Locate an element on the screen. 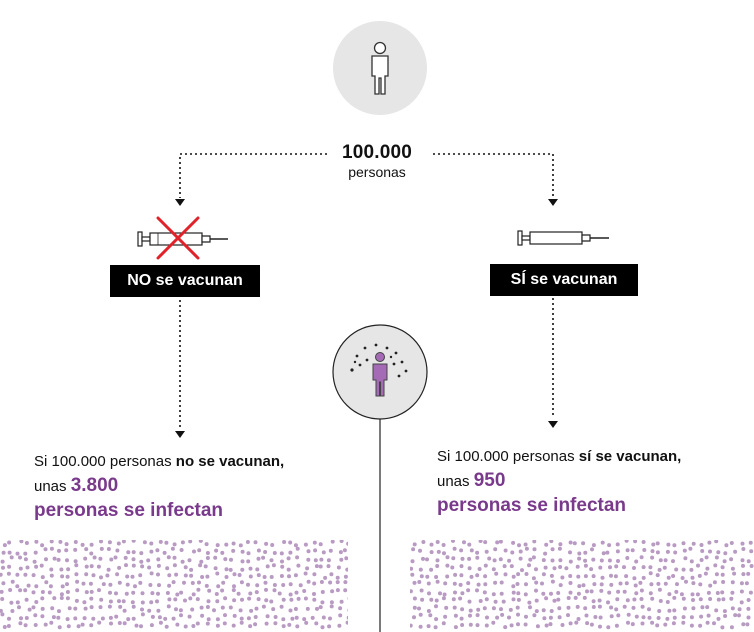  total-number: 100.000 is located at coordinates (377, 152).